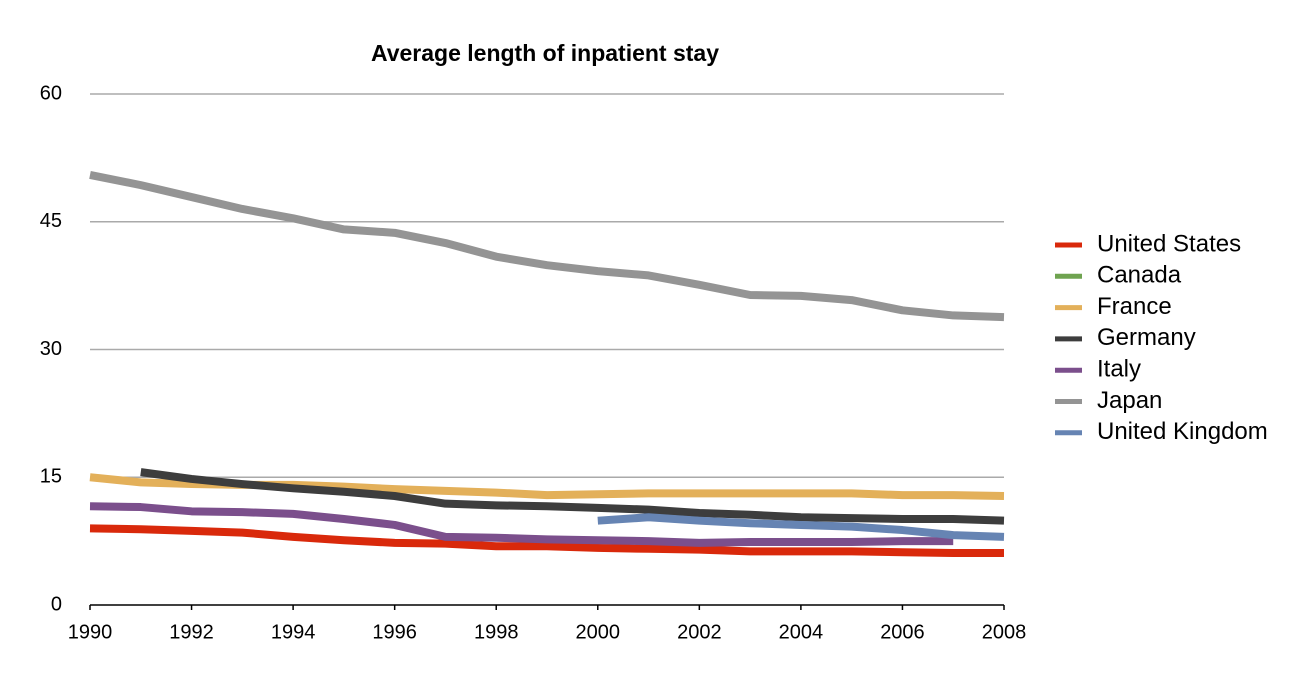 The height and width of the screenshot is (677, 1313). What do you see at coordinates (293, 632) in the screenshot?
I see `x-tick-label: 1994` at bounding box center [293, 632].